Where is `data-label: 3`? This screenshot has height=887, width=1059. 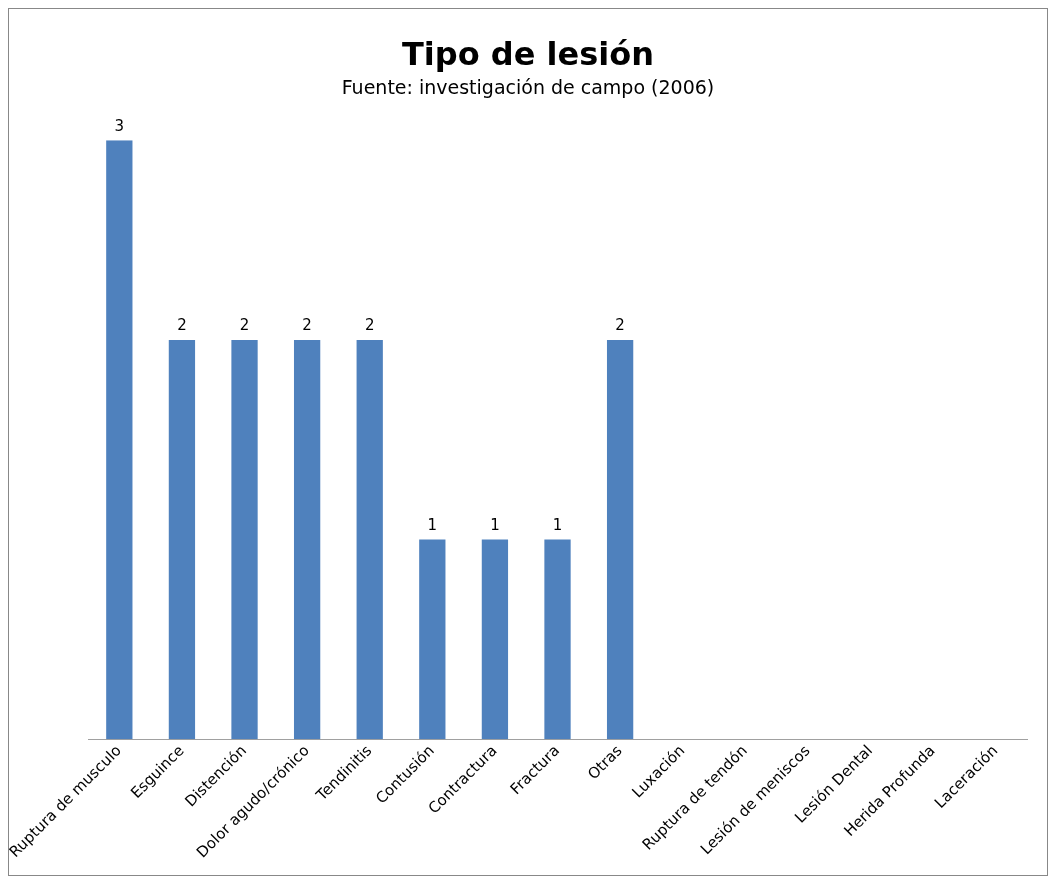
data-label: 3 is located at coordinates (119, 125).